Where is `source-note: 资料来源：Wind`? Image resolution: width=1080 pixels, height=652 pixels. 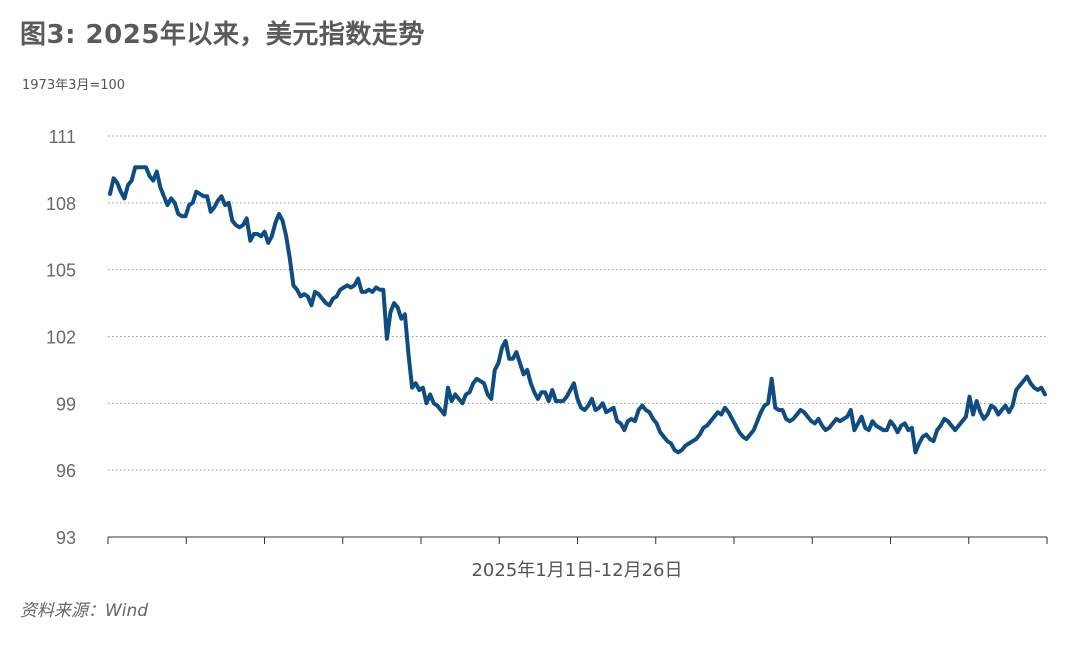 source-note: 资料来源：Wind is located at coordinates (84, 611).